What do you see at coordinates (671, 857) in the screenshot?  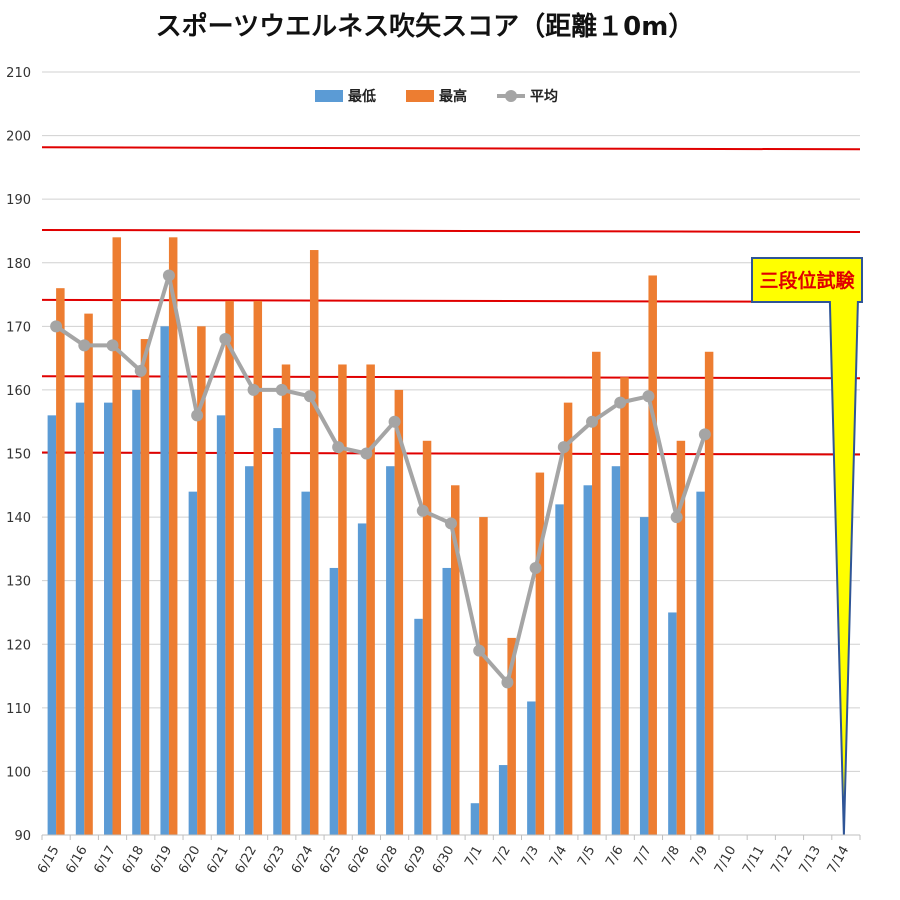 I see `x-tick-label: 7/8` at bounding box center [671, 857].